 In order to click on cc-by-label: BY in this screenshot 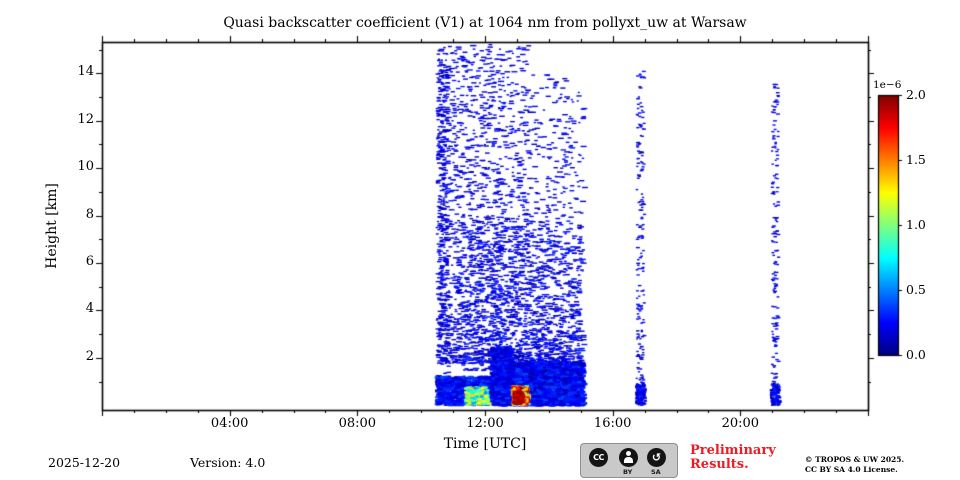, I will do `click(628, 472)`.